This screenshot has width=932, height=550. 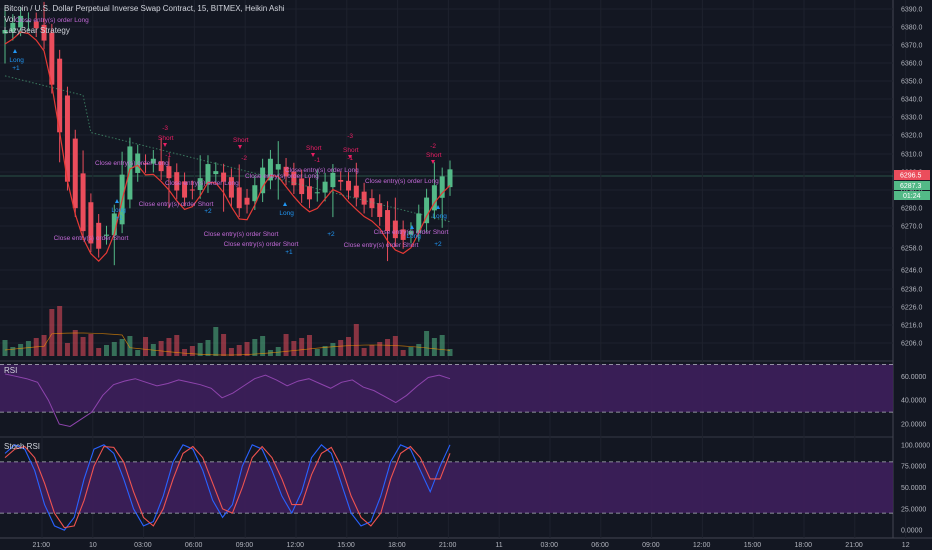 I want to click on time-tick-label: 10, so click(x=93, y=545).